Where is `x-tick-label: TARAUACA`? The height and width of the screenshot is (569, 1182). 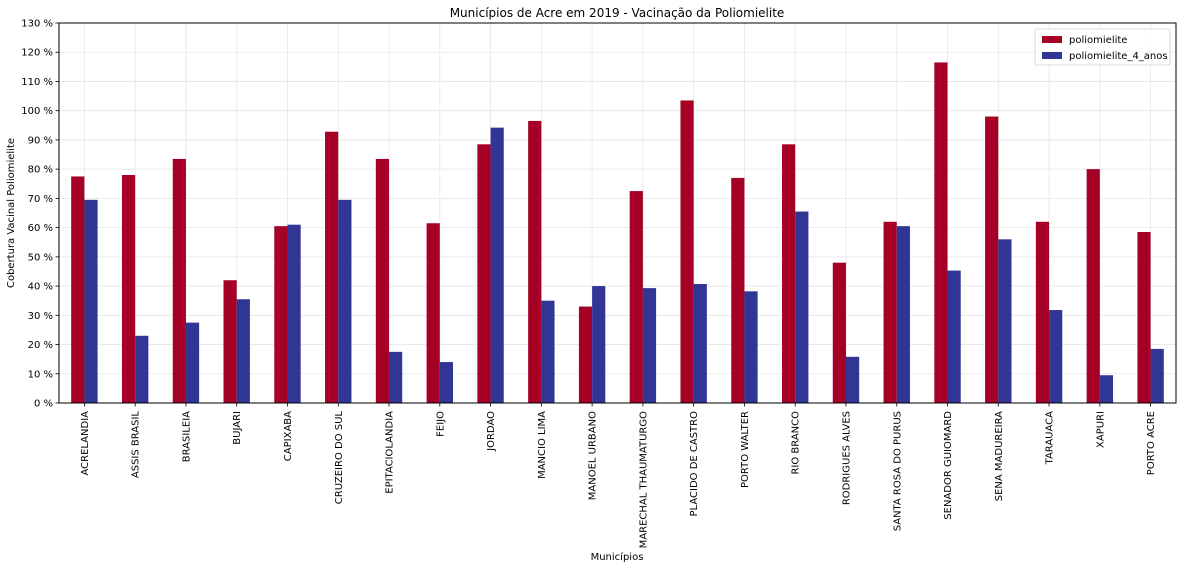 x-tick-label: TARAUACA is located at coordinates (1050, 438).